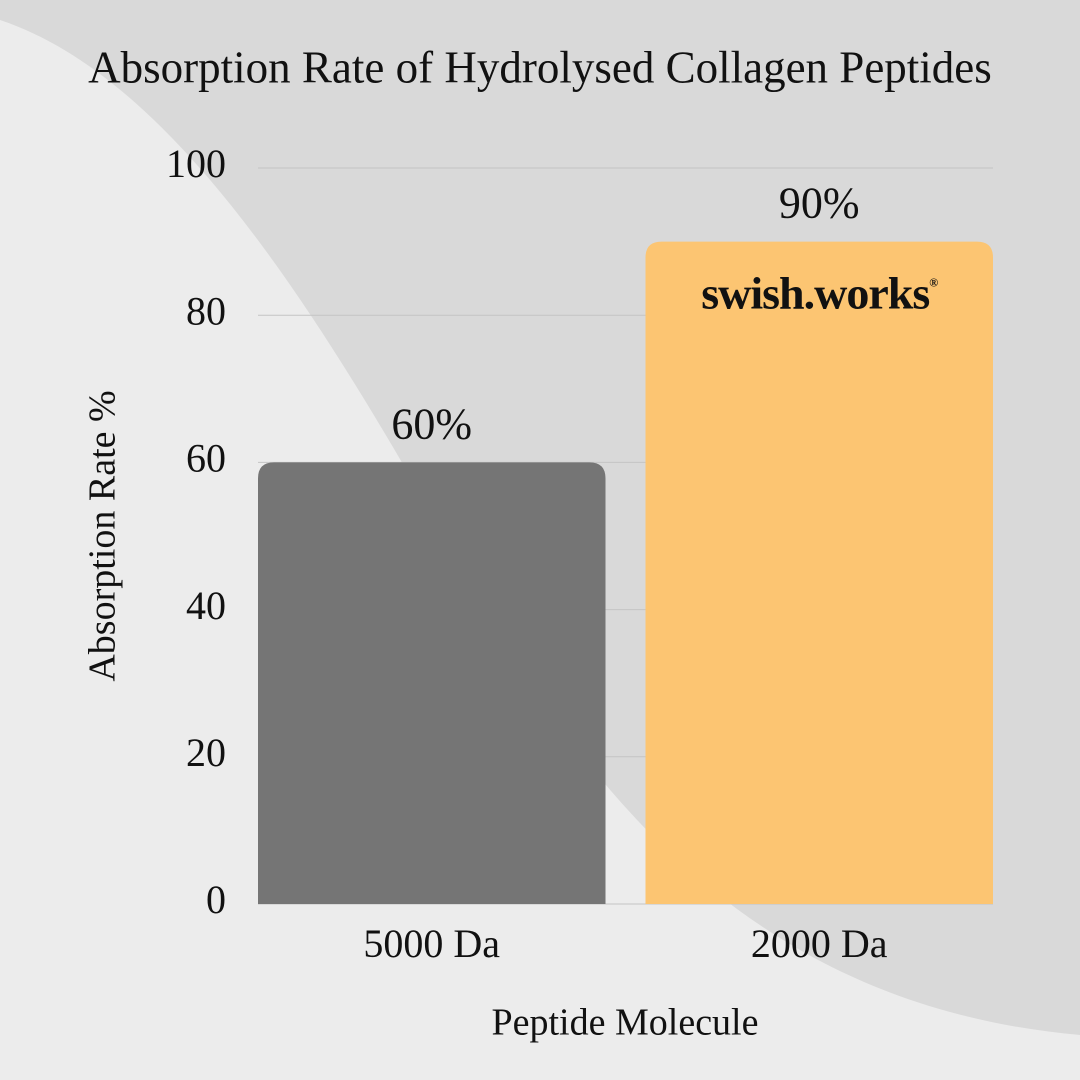 This screenshot has width=1080, height=1080. I want to click on y-tick-label: 40, so click(206, 605).